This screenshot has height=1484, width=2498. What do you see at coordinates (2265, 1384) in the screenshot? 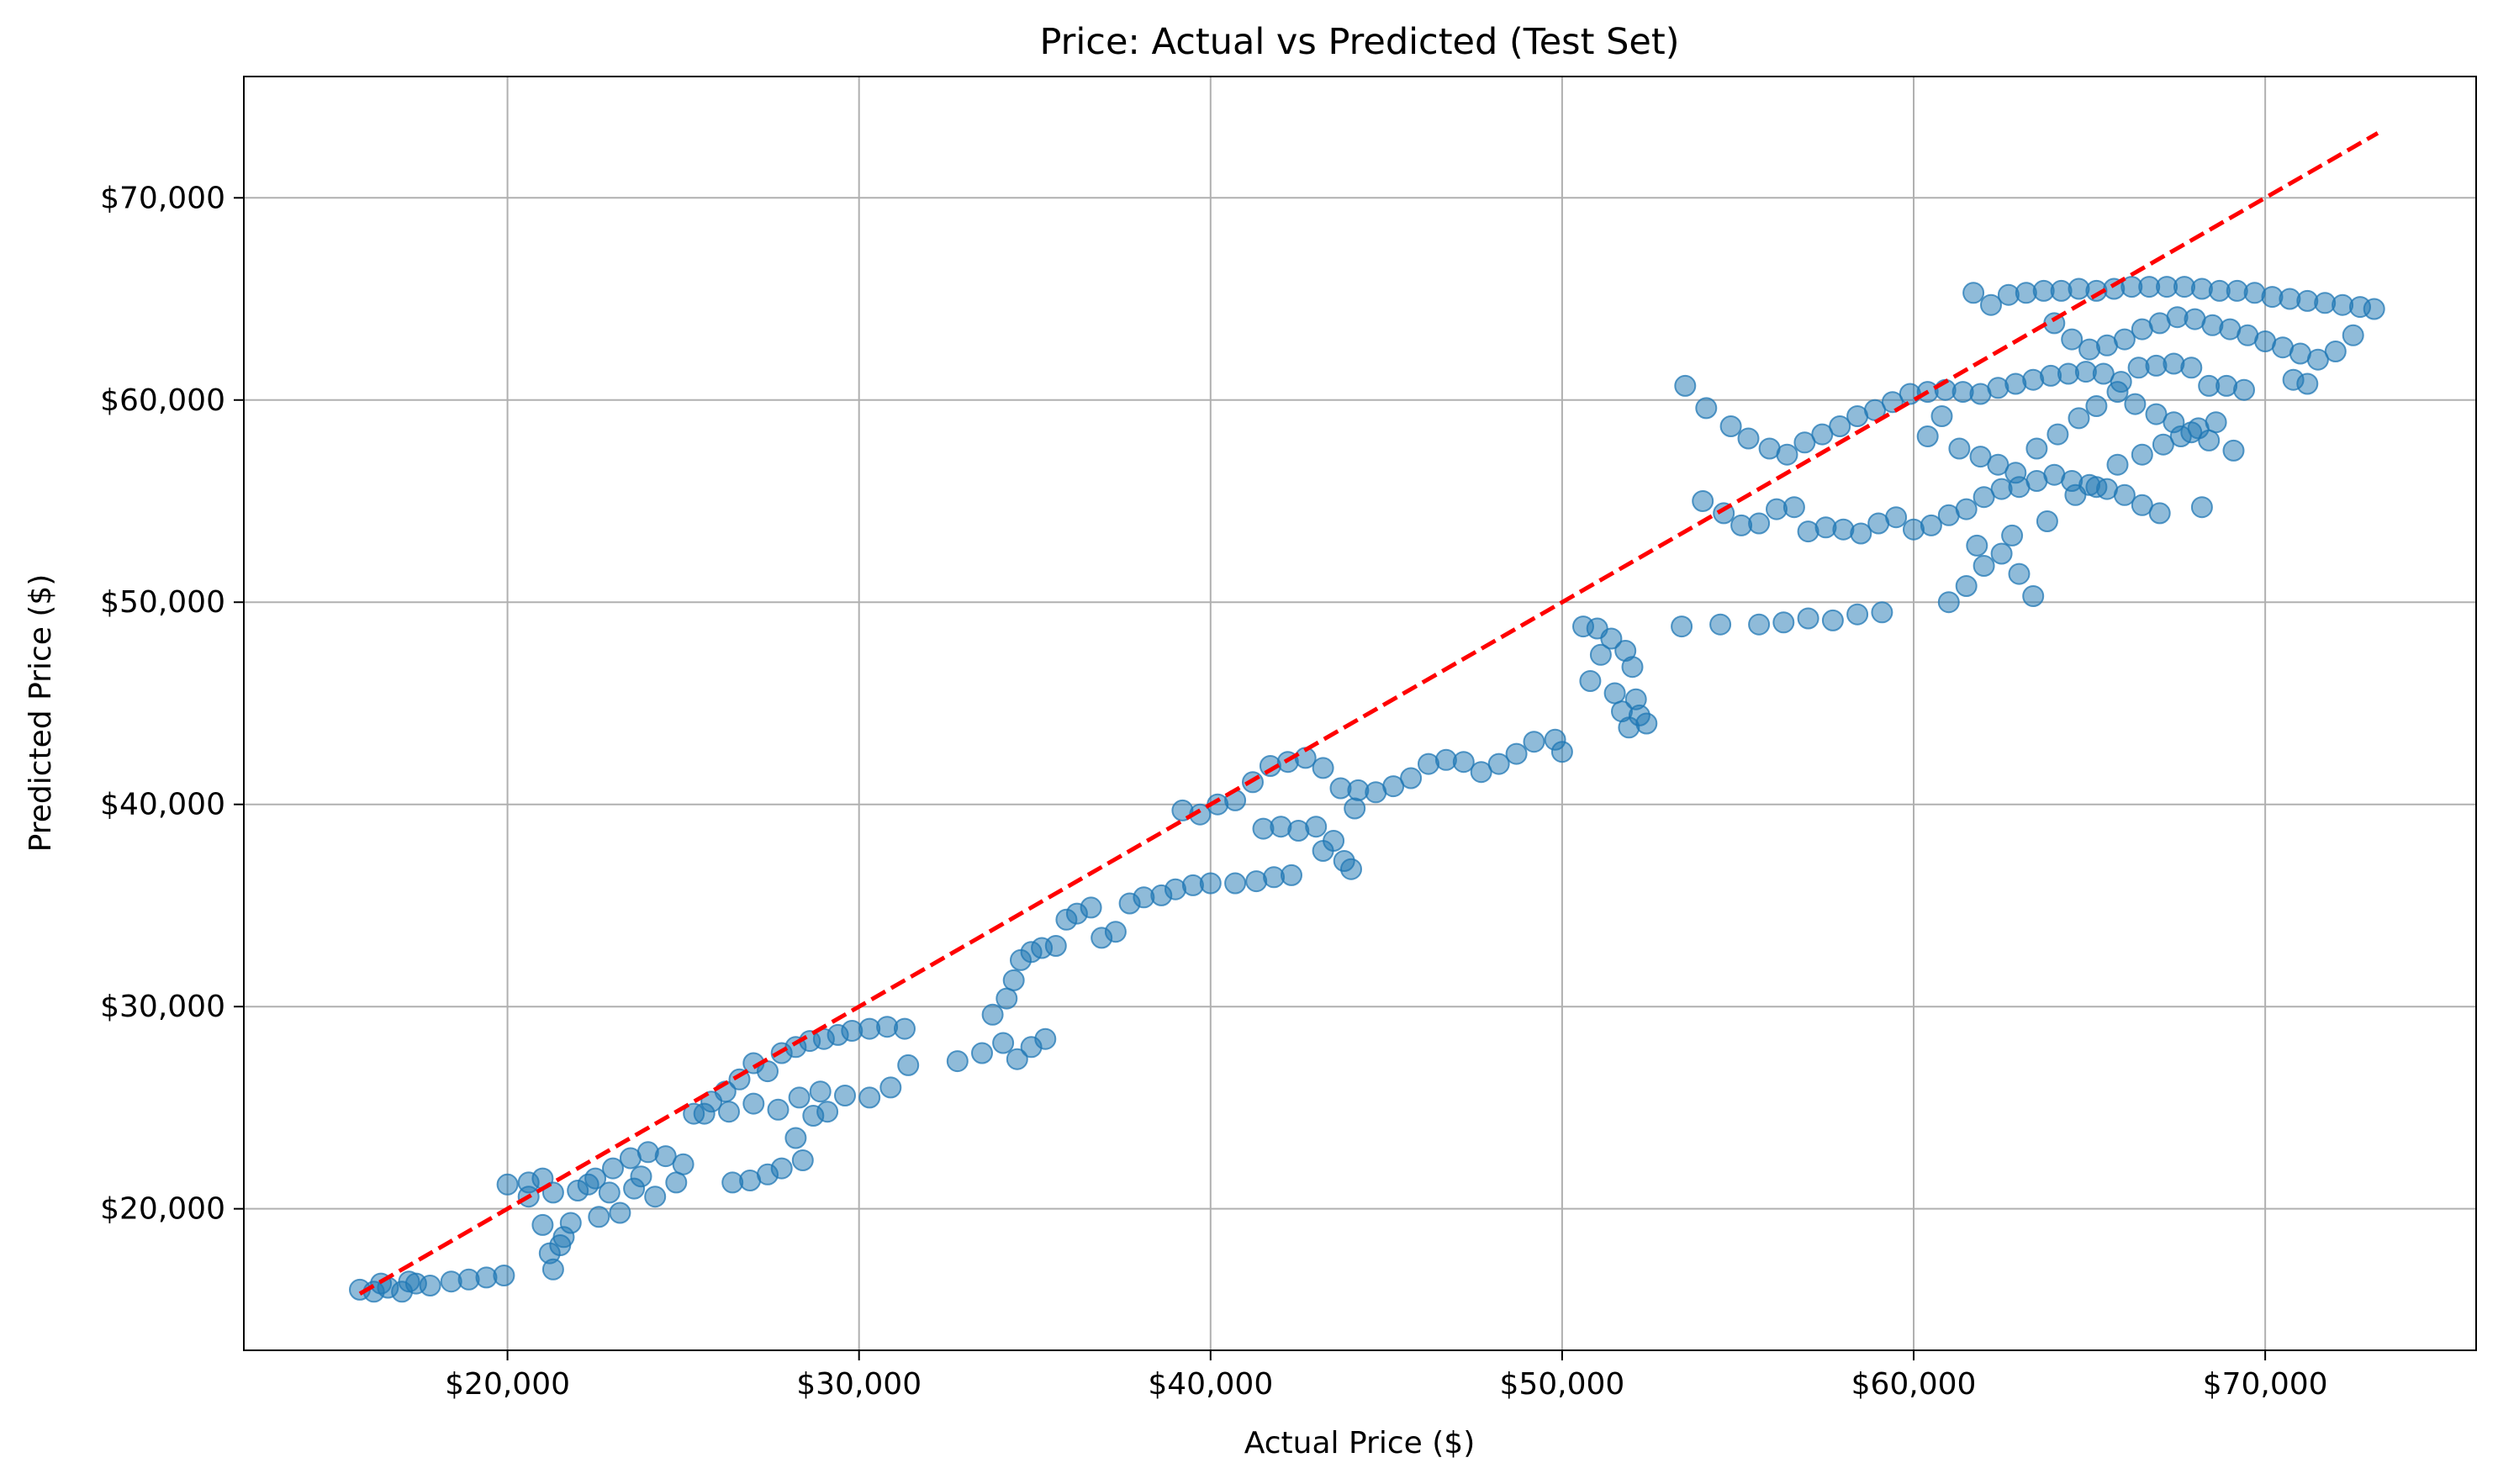
I see `x-tick-label: $70,000` at bounding box center [2265, 1384].